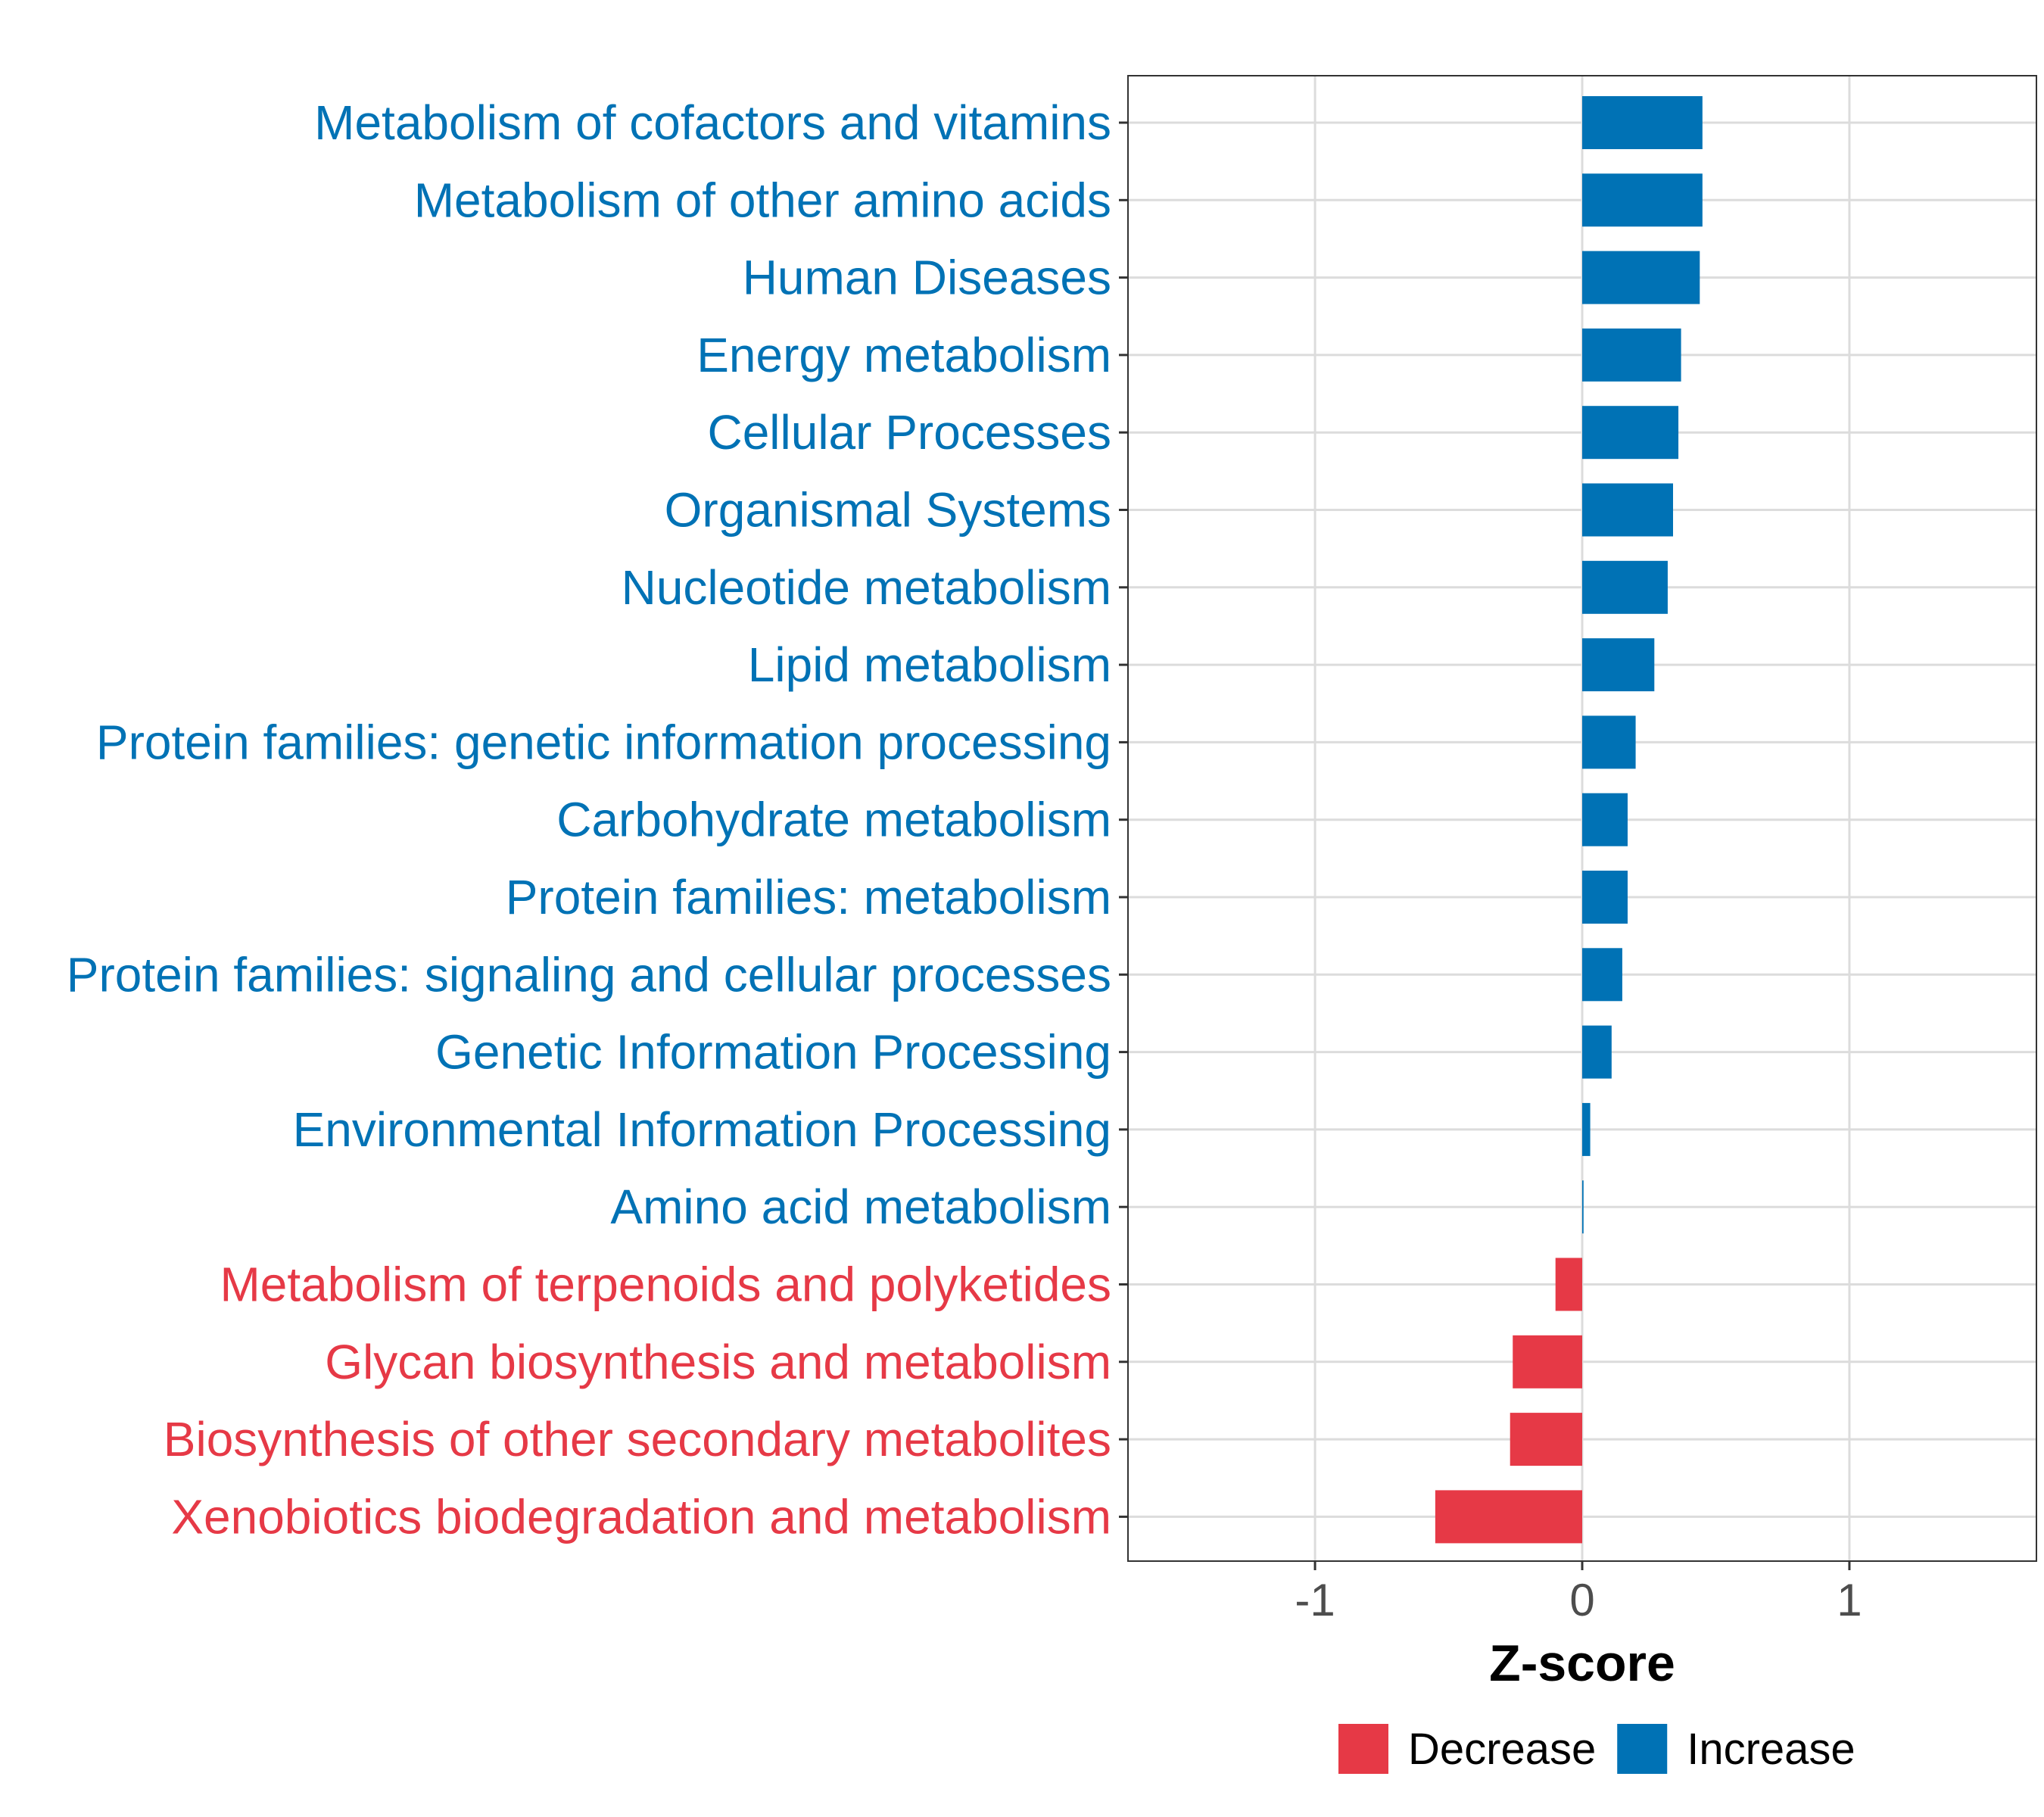 The image size is (2044, 1817). I want to click on x-axis-ticks: -1 0 1, so click(1578, 1593).